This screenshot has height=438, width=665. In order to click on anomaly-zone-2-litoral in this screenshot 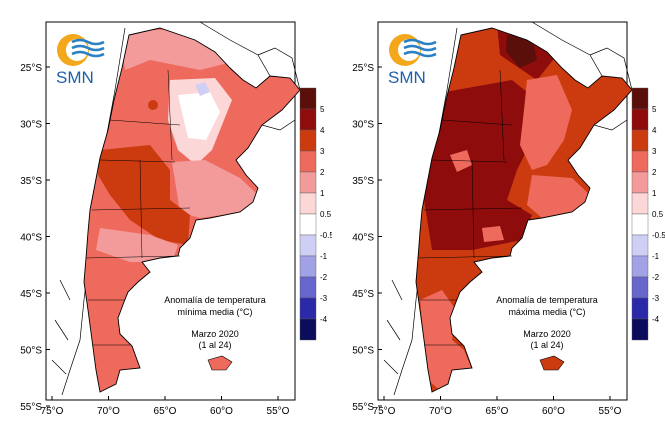, I will do `click(546, 122)`.